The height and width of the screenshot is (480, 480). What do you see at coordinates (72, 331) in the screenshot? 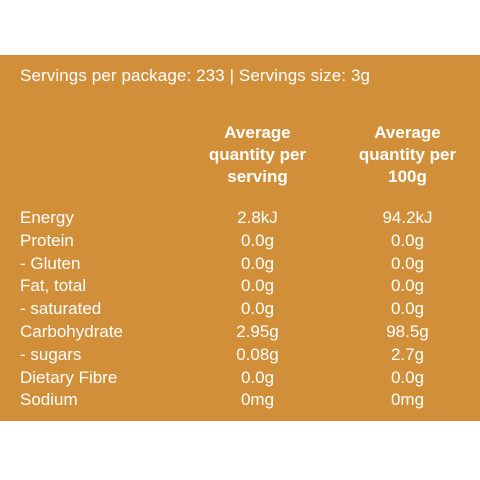
I see `nutrient-name: Carbohydrate` at bounding box center [72, 331].